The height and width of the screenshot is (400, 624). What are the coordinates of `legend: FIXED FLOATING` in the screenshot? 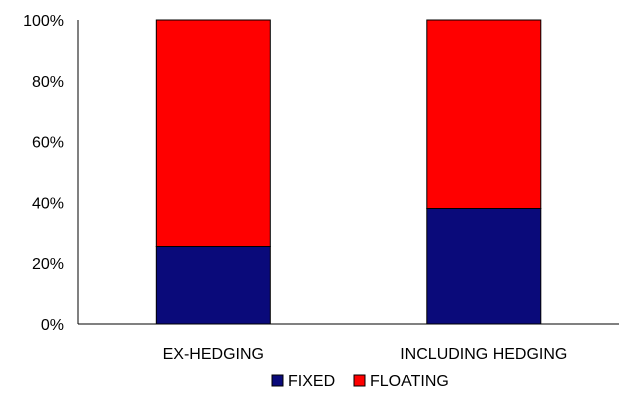 It's located at (360, 381).